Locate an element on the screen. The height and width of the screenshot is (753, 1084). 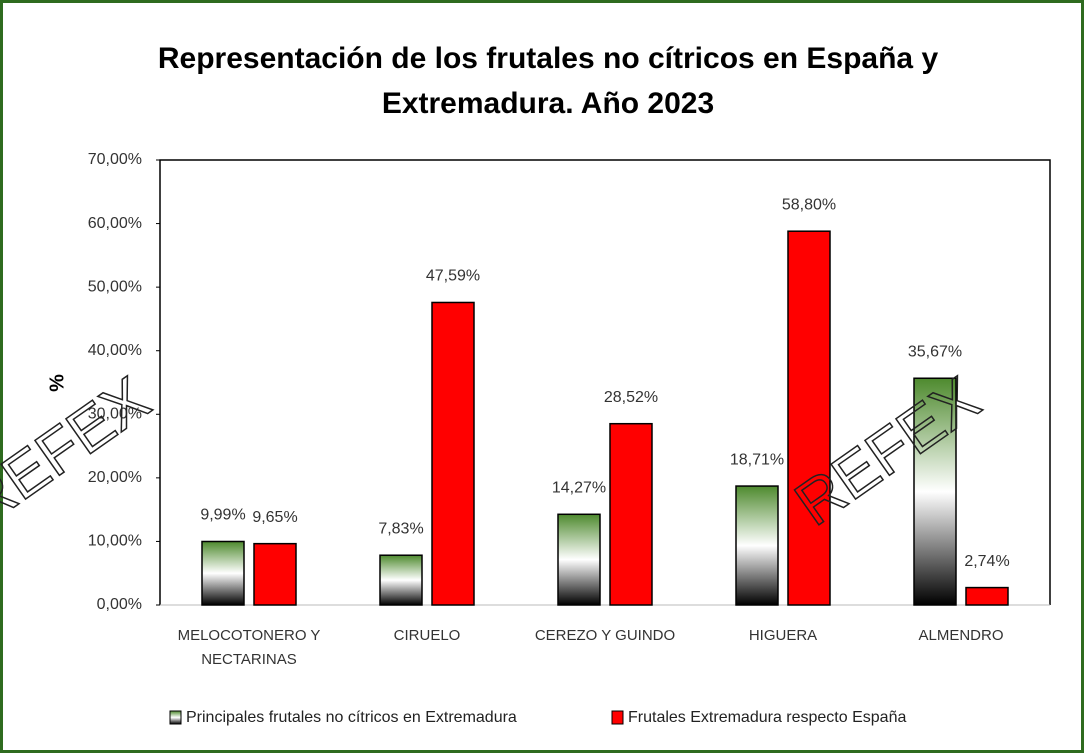
y-tick-label: 40,00% is located at coordinates (115, 350).